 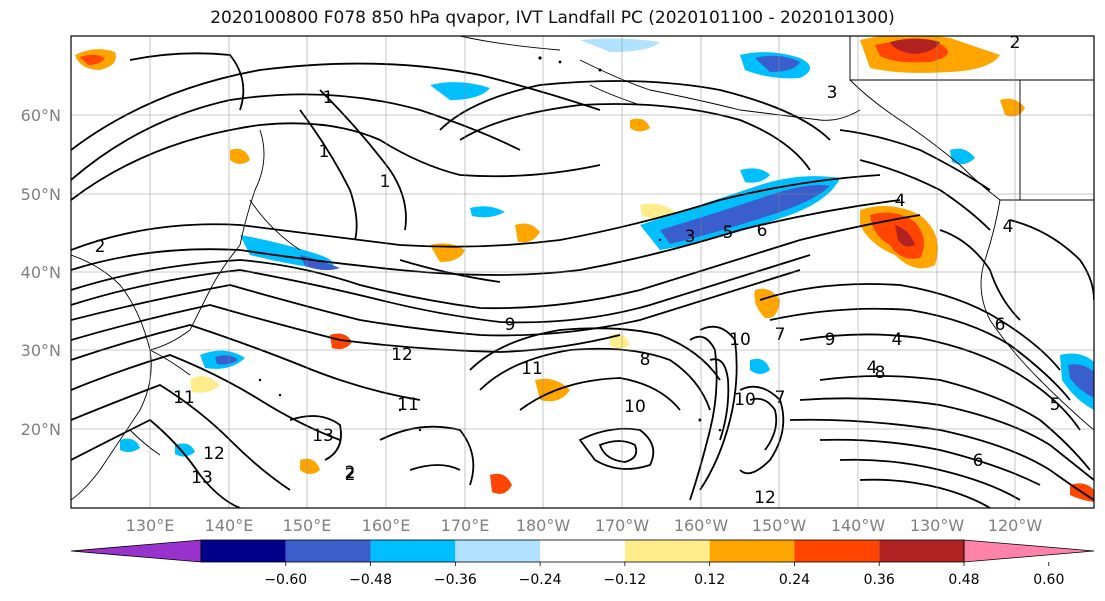 What do you see at coordinates (41, 115) in the screenshot?
I see `lat-label: 60°N` at bounding box center [41, 115].